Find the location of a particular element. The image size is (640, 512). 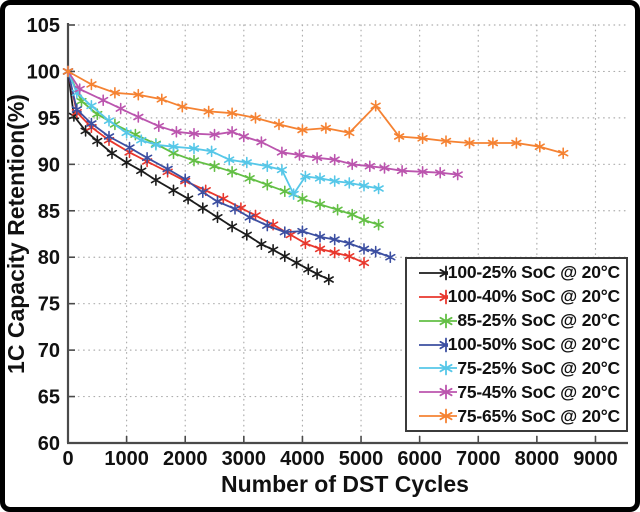

y-tick-label: 100 is located at coordinates (43, 72).